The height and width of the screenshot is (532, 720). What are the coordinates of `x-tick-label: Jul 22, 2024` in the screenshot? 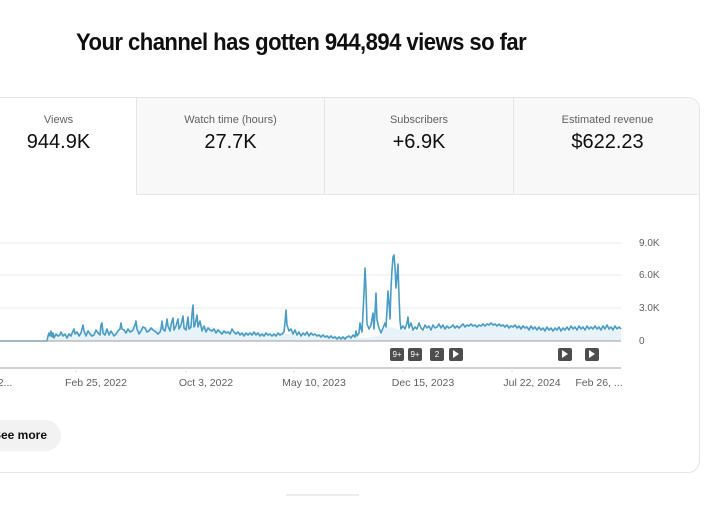 It's located at (532, 383).